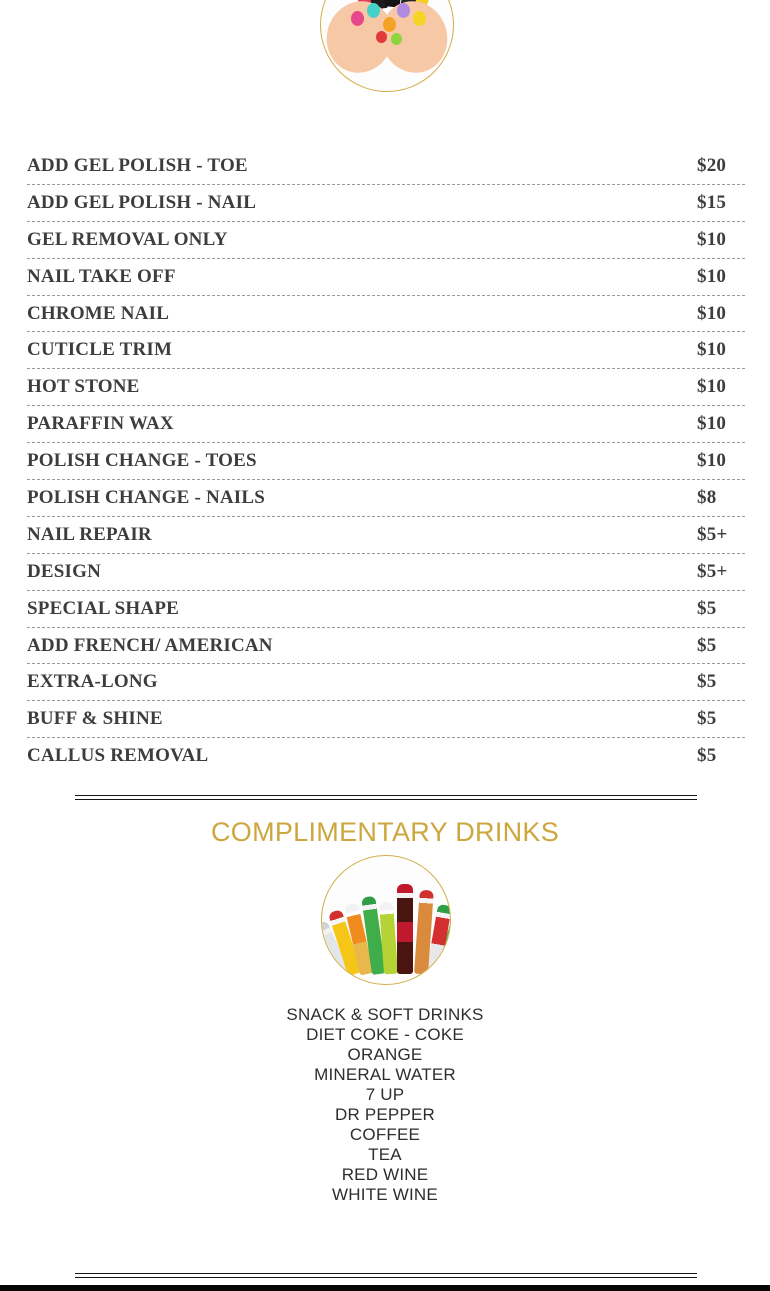 The height and width of the screenshot is (1291, 770). Describe the element at coordinates (386, 683) in the screenshot. I see `service-row: EXTRA-LONG $5` at that location.